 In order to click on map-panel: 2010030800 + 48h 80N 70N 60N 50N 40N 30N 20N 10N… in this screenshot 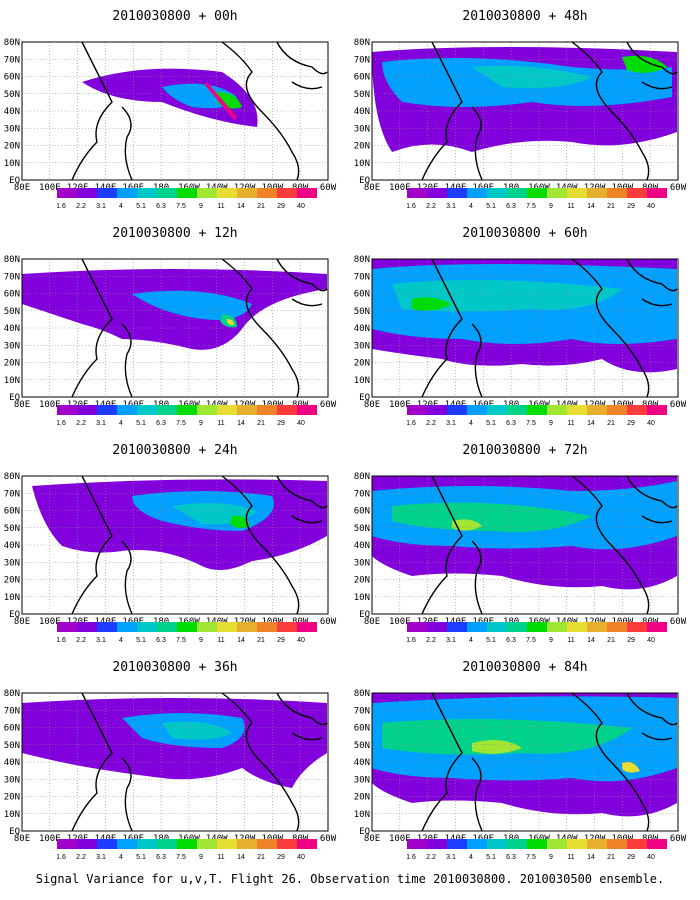, I will do `click(525, 112)`.